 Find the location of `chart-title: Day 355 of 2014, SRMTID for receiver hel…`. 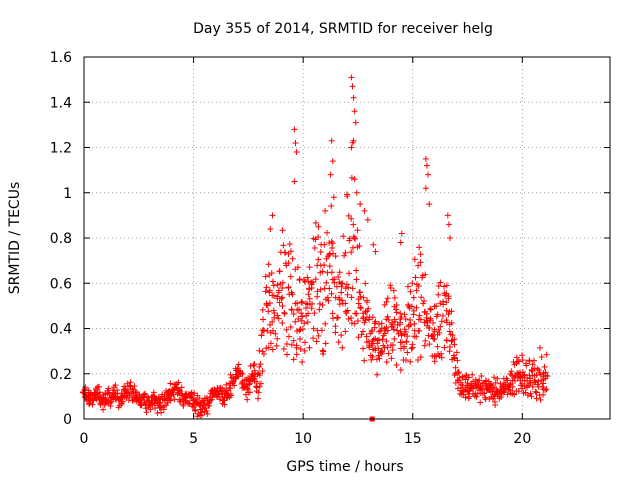

chart-title: Day 355 of 2014, SRMTID for receiver hel… is located at coordinates (343, 29).